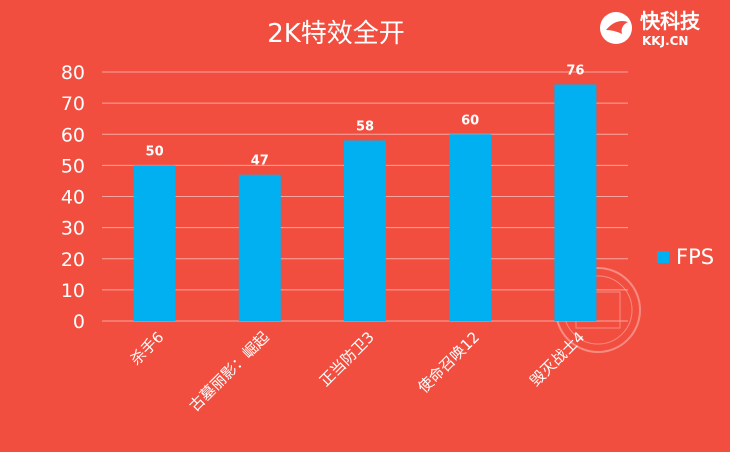  I want to click on legend-swatch-fps, so click(663, 257).